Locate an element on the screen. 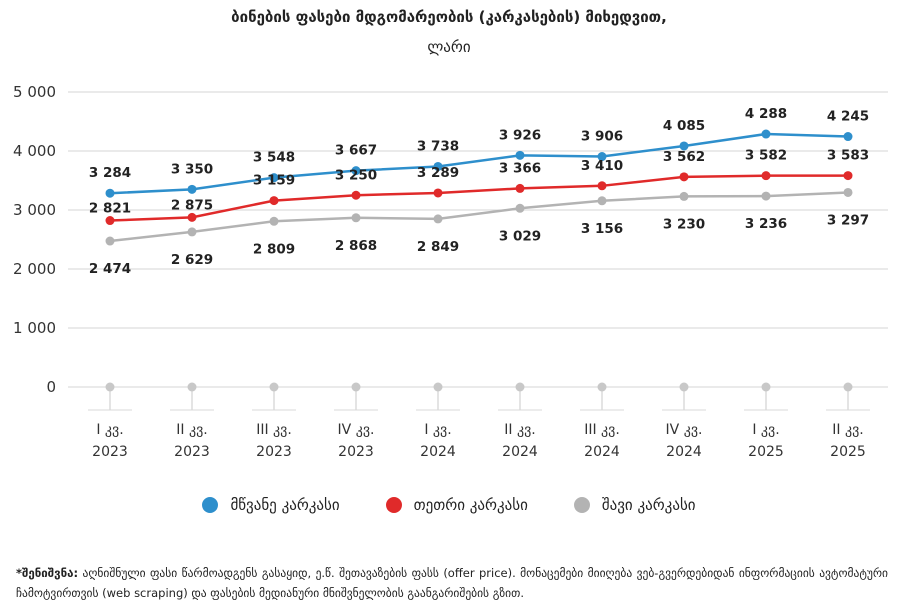 The image size is (898, 612). data-label: 2 821 is located at coordinates (110, 209).